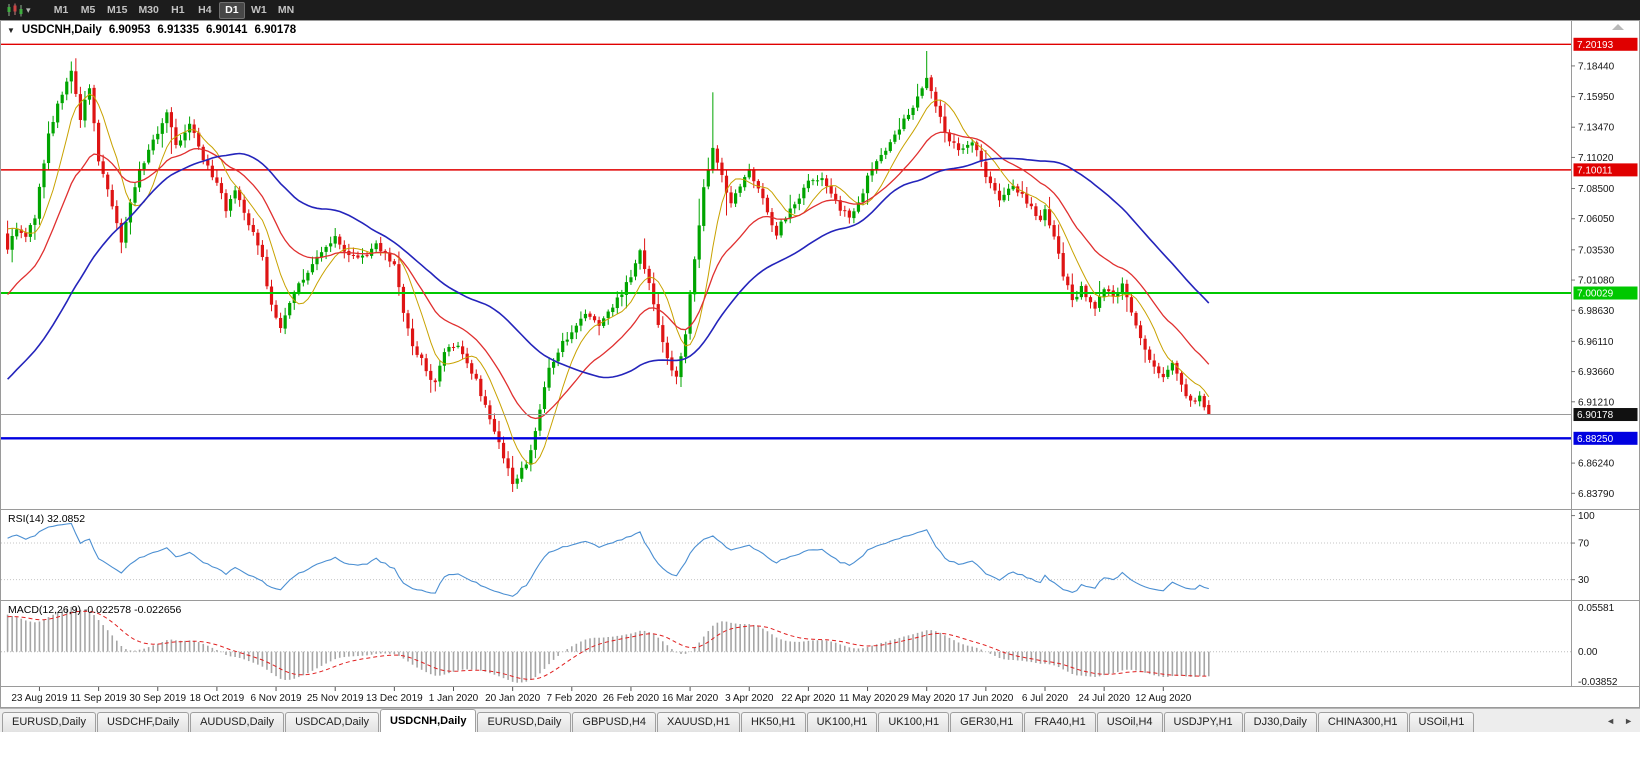 This screenshot has width=1640, height=765. Describe the element at coordinates (1441, 722) in the screenshot. I see `tab-usoil-h1: USOil,H1` at that location.